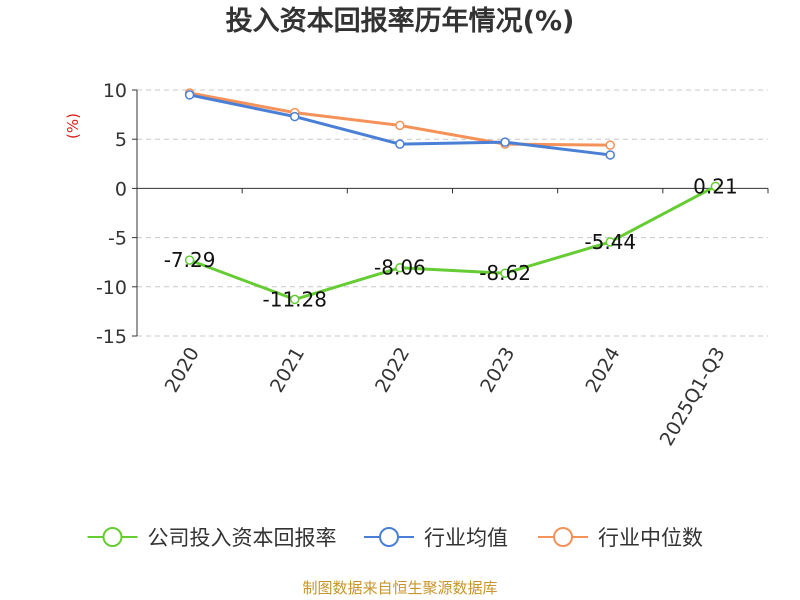  Describe the element at coordinates (392, 370) in the screenshot. I see `x-tick-label: 2022` at that location.